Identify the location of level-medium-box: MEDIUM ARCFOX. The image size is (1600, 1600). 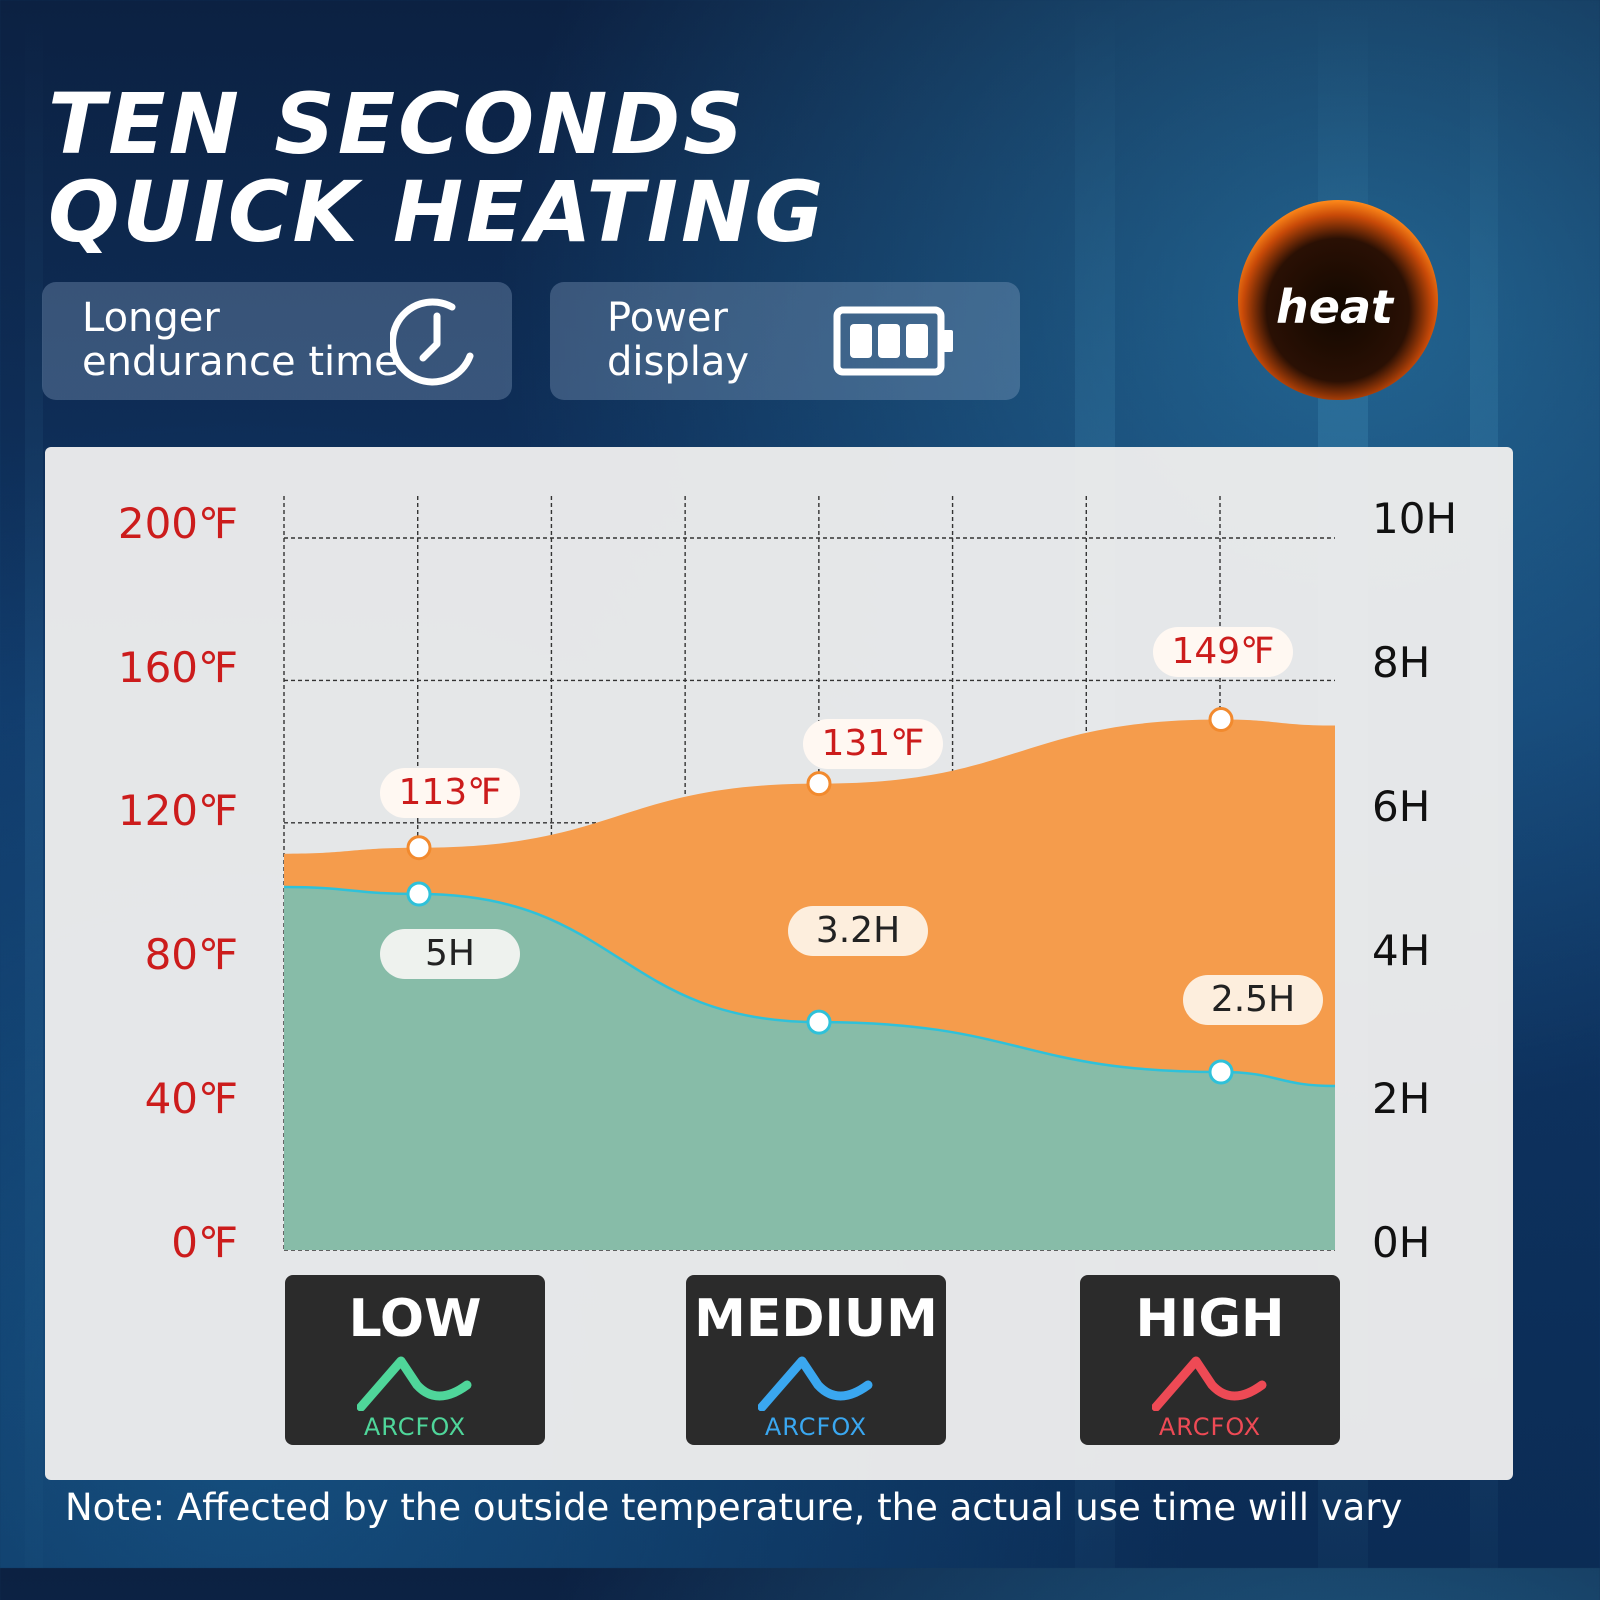
(816, 1360).